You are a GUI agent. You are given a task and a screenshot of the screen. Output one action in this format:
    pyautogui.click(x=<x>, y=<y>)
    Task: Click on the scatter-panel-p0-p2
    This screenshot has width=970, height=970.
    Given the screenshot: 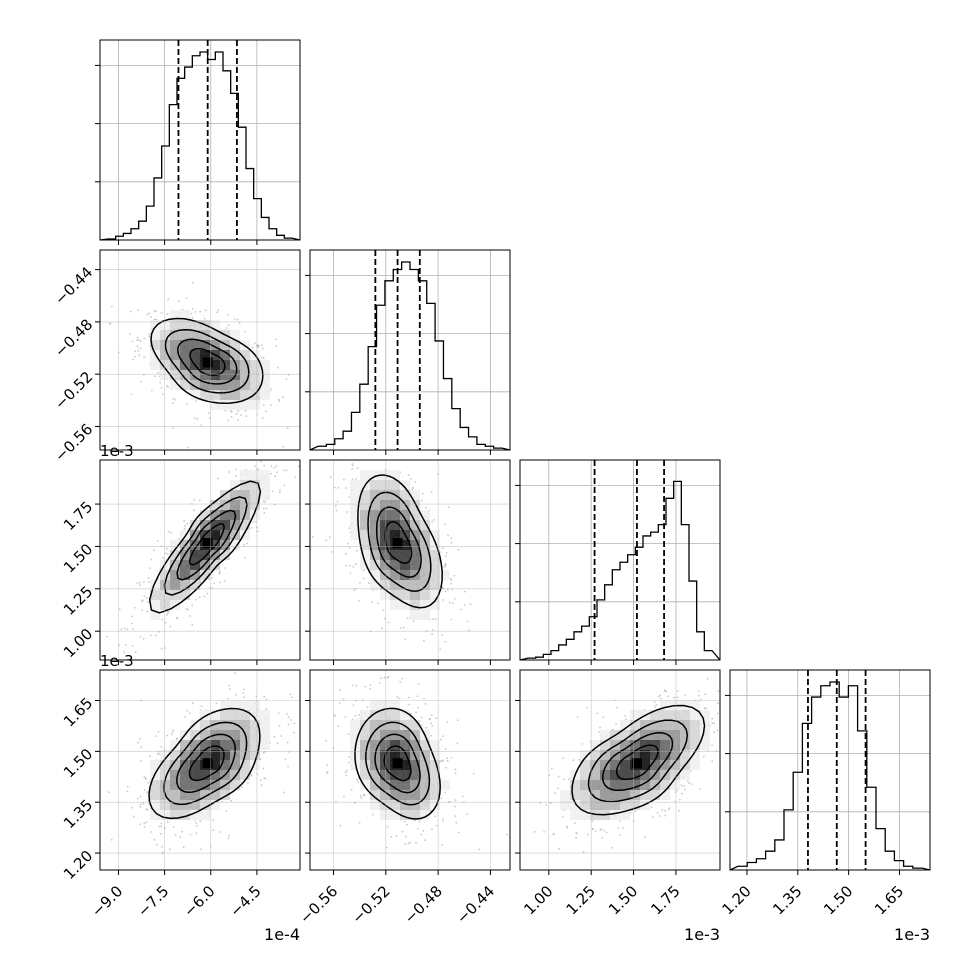 What is the action you would take?
    pyautogui.click(x=200, y=560)
    